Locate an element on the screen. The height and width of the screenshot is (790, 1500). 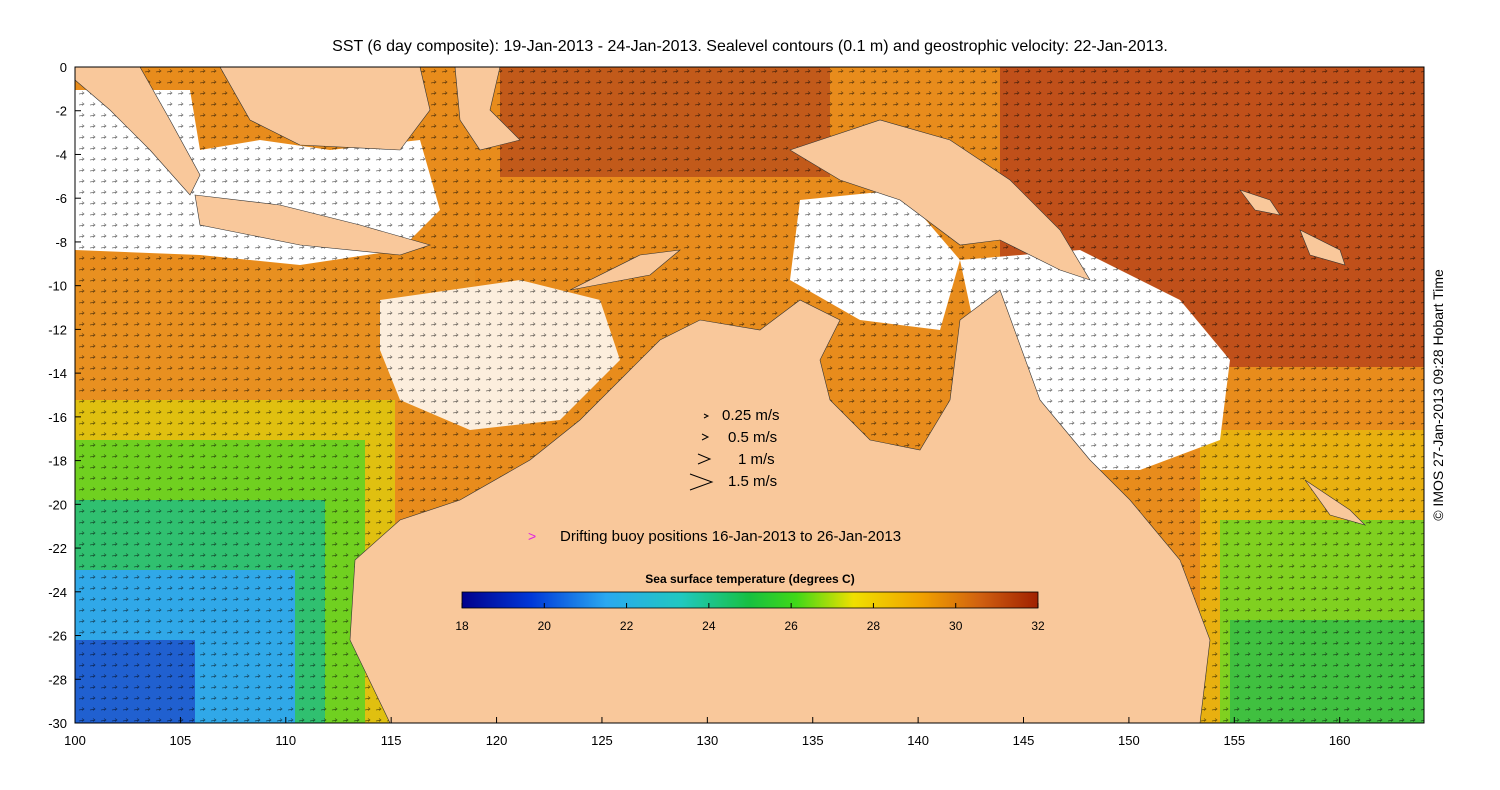
y-tick-label: -12 is located at coordinates (57, 329).